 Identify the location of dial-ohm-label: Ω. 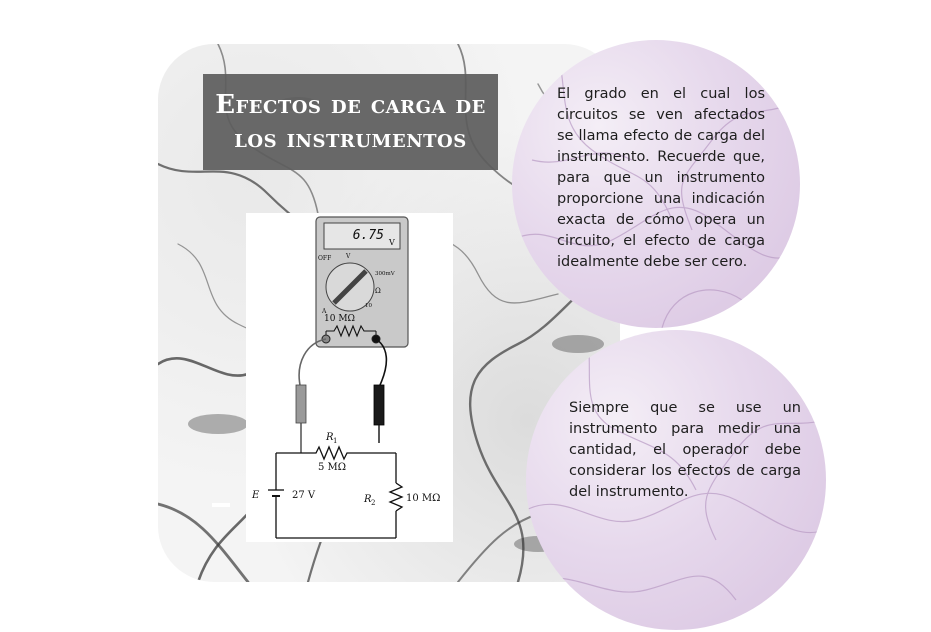
(378, 291).